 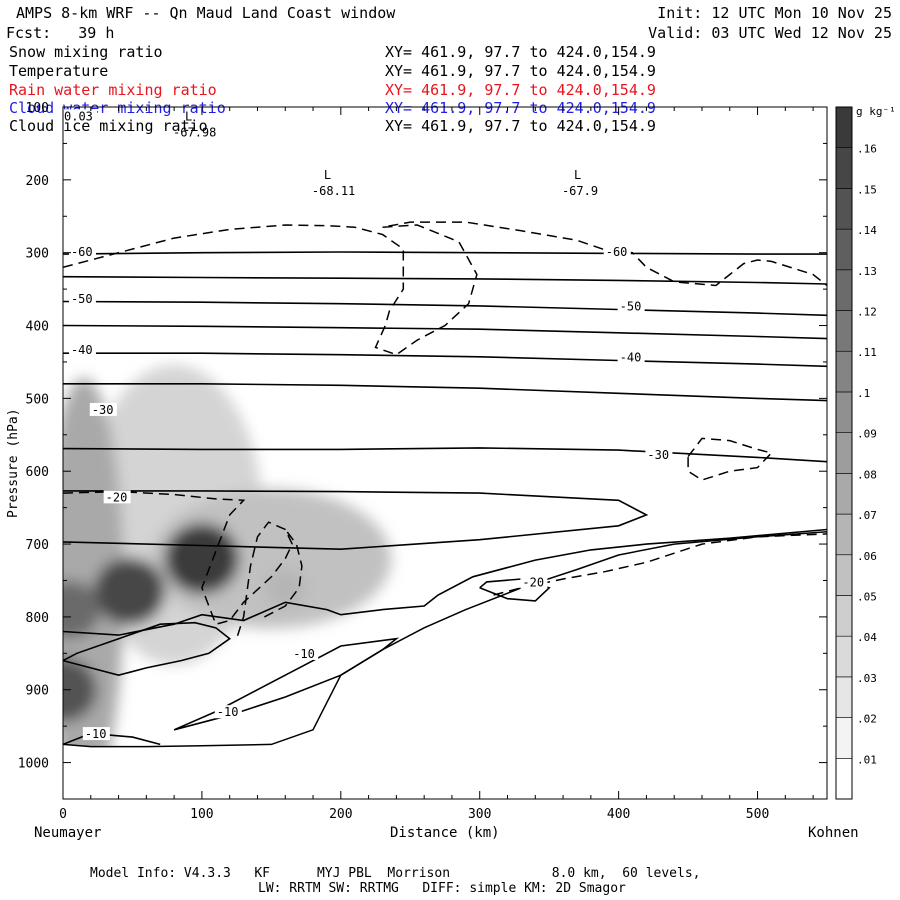 What do you see at coordinates (867, 515) in the screenshot?
I see `colorbar-level-6: .07` at bounding box center [867, 515].